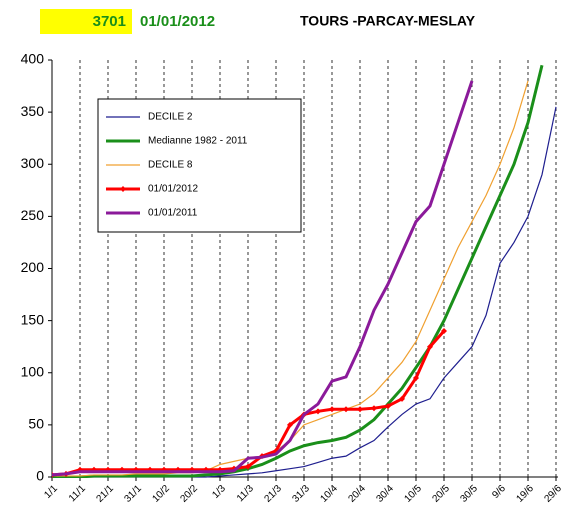 The height and width of the screenshot is (514, 561). What do you see at coordinates (133, 494) in the screenshot?
I see `x-tick-label: 31/1` at bounding box center [133, 494].